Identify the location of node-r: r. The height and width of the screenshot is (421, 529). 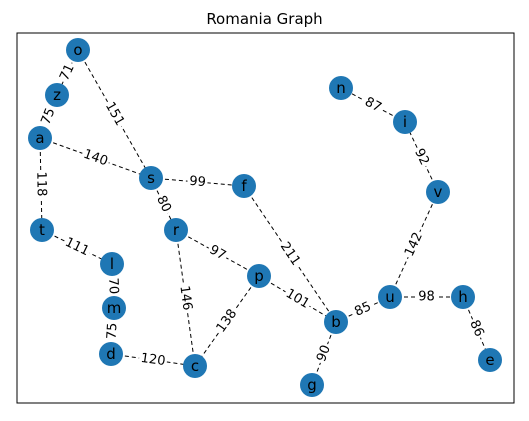
(176, 230).